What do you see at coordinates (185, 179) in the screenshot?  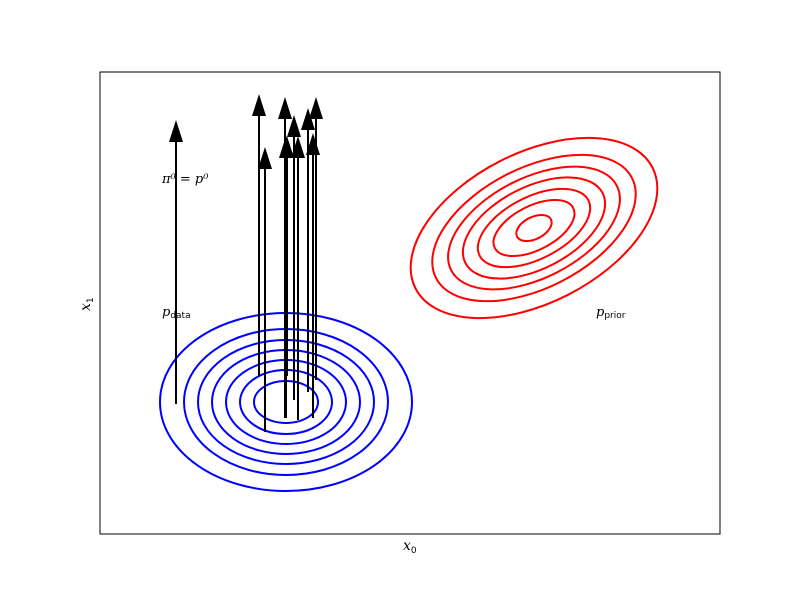 I see `pi-equals-p-annotation: π⁰ = p⁰` at bounding box center [185, 179].